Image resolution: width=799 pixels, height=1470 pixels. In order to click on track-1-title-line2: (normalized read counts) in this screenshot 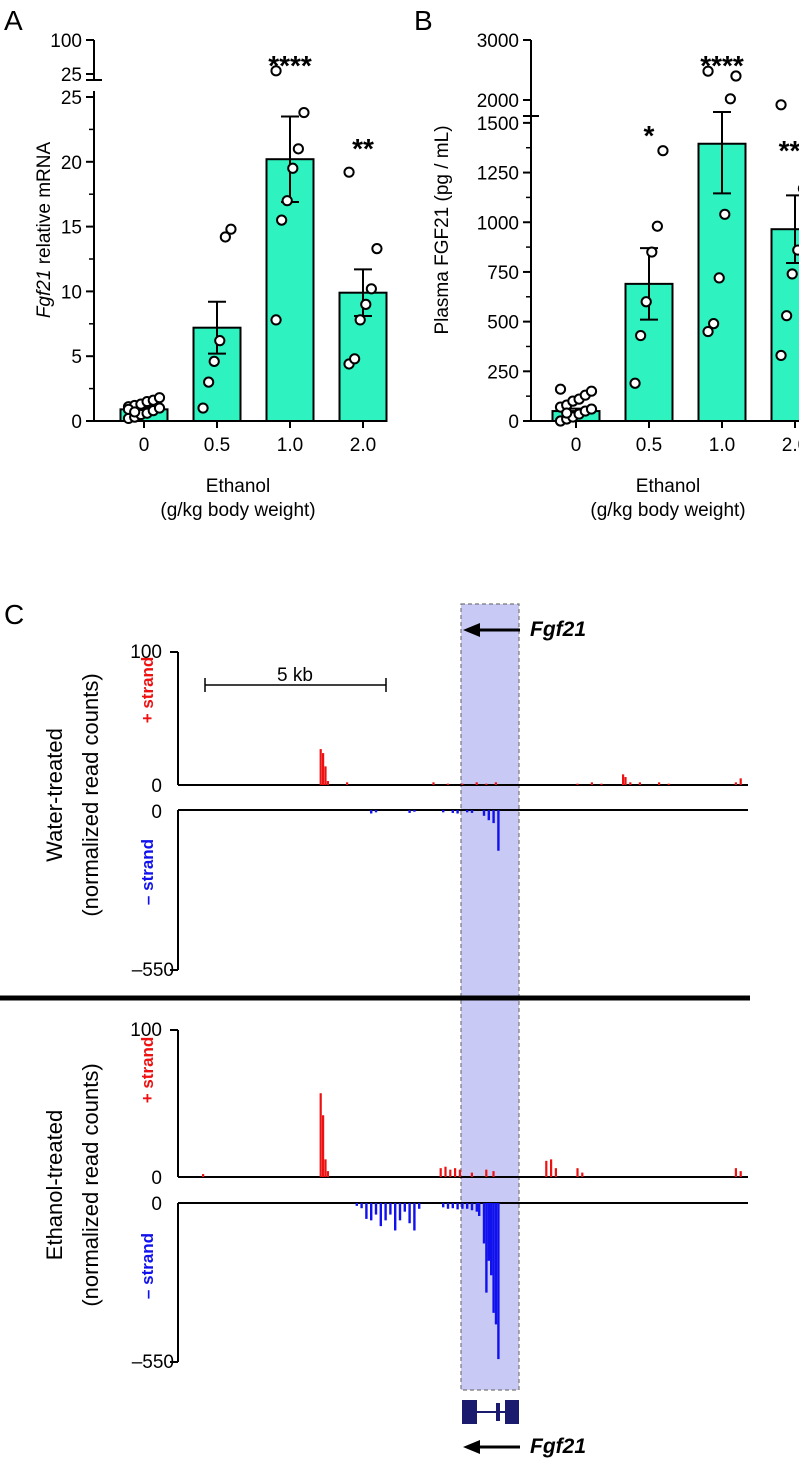, I will do `click(90, 794)`.